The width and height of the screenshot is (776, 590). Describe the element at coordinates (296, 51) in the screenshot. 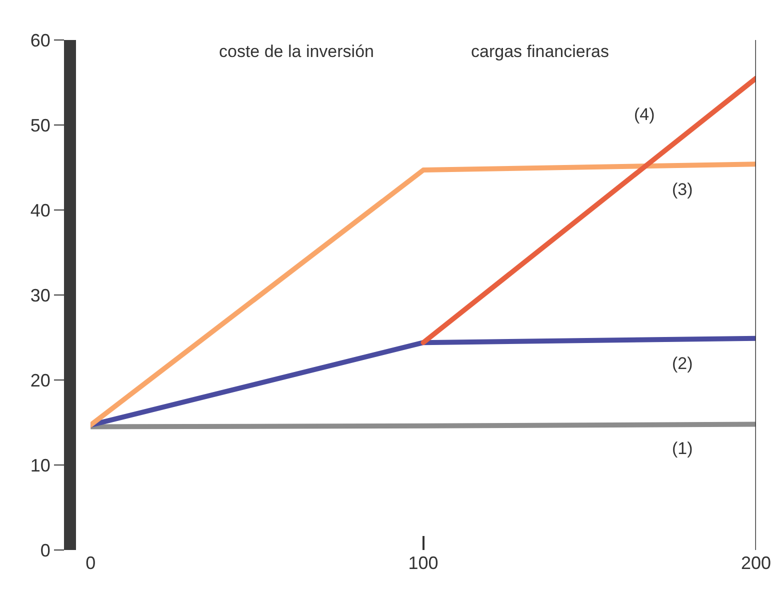

I see `annotation: coste de la inversión` at that location.